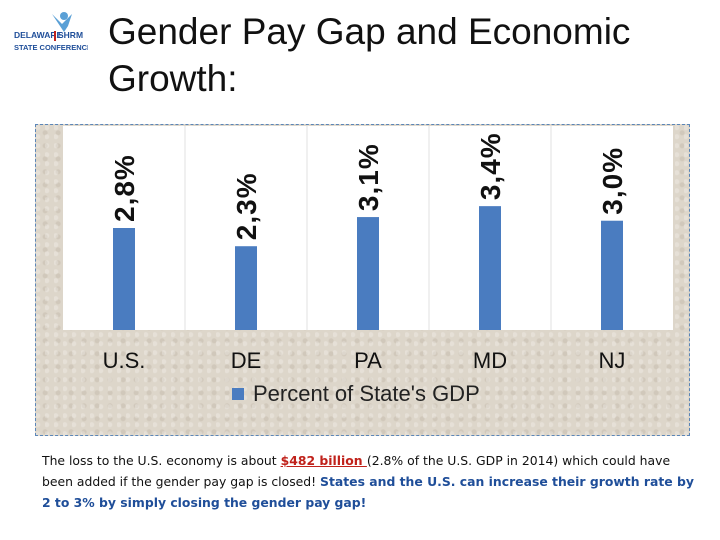 The width and height of the screenshot is (720, 540). What do you see at coordinates (124, 279) in the screenshot?
I see `bar-us` at bounding box center [124, 279].